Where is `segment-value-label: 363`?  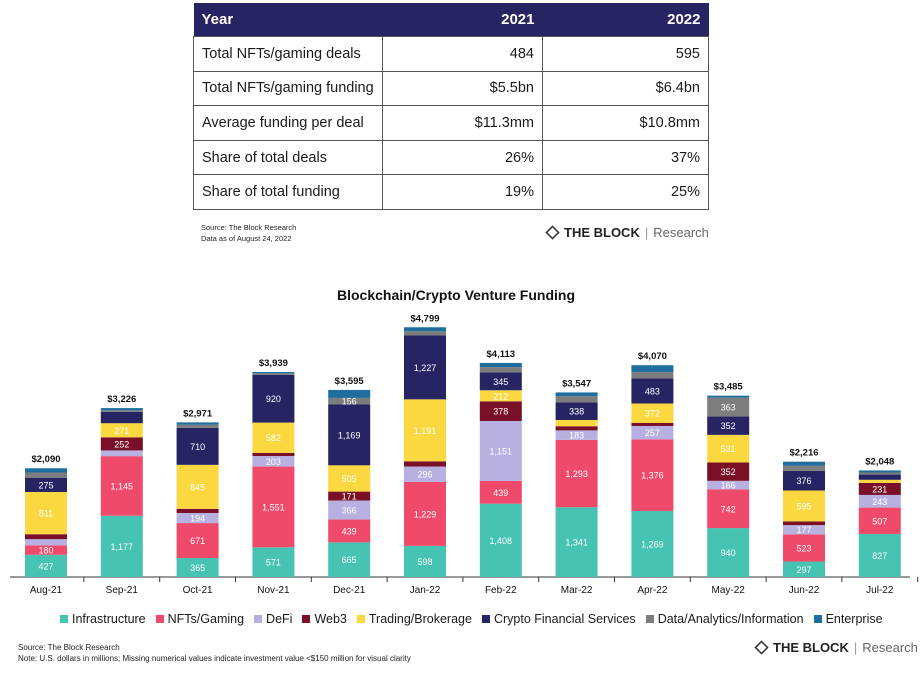
segment-value-label: 363 is located at coordinates (728, 408).